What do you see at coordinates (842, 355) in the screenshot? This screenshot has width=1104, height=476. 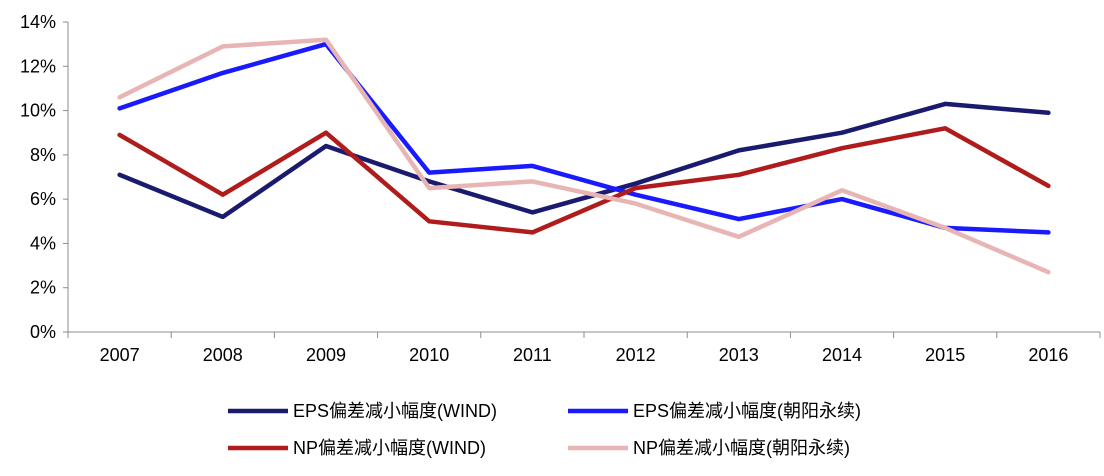 I see `x-tick-label: 2014` at bounding box center [842, 355].